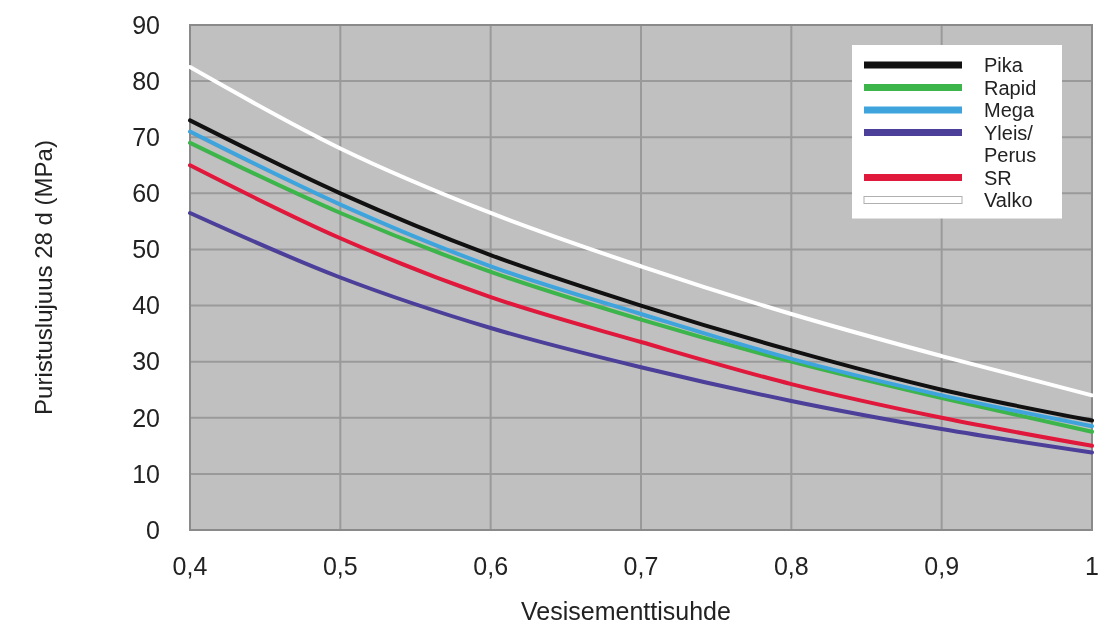 This screenshot has height=633, width=1101. I want to click on y-axis-title: Puristuslujuus 28 d (MPa), so click(43, 277).